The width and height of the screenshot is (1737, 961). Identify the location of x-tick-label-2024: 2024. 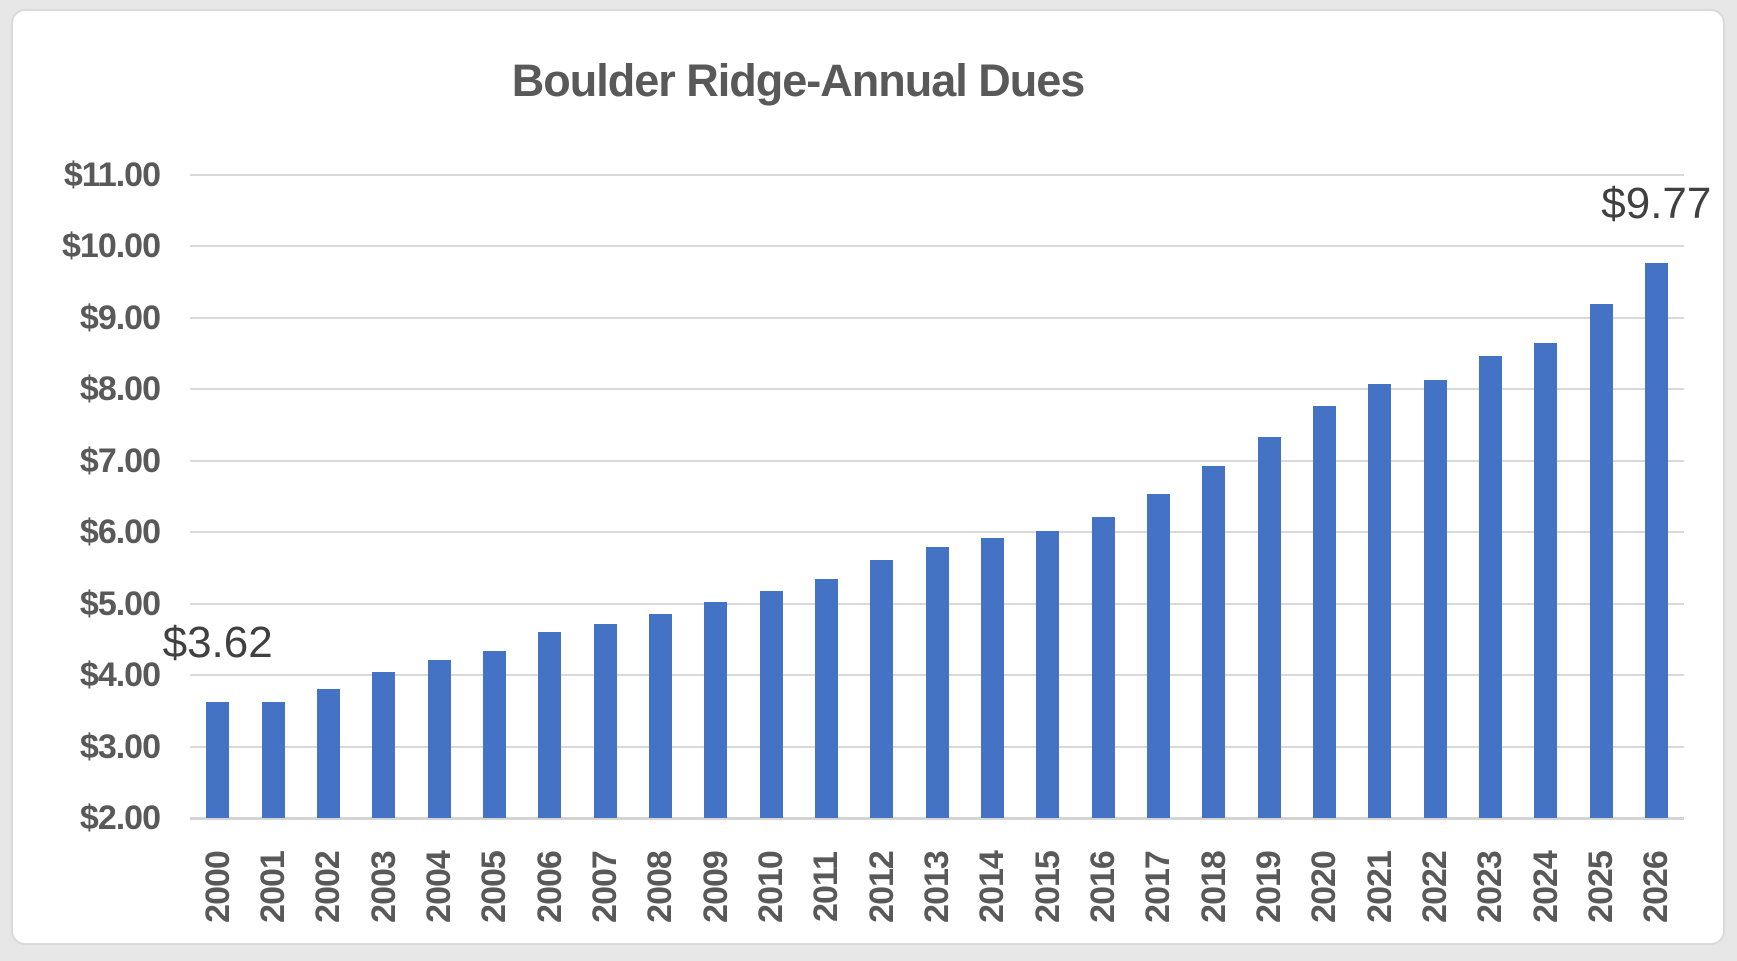
(1545, 887).